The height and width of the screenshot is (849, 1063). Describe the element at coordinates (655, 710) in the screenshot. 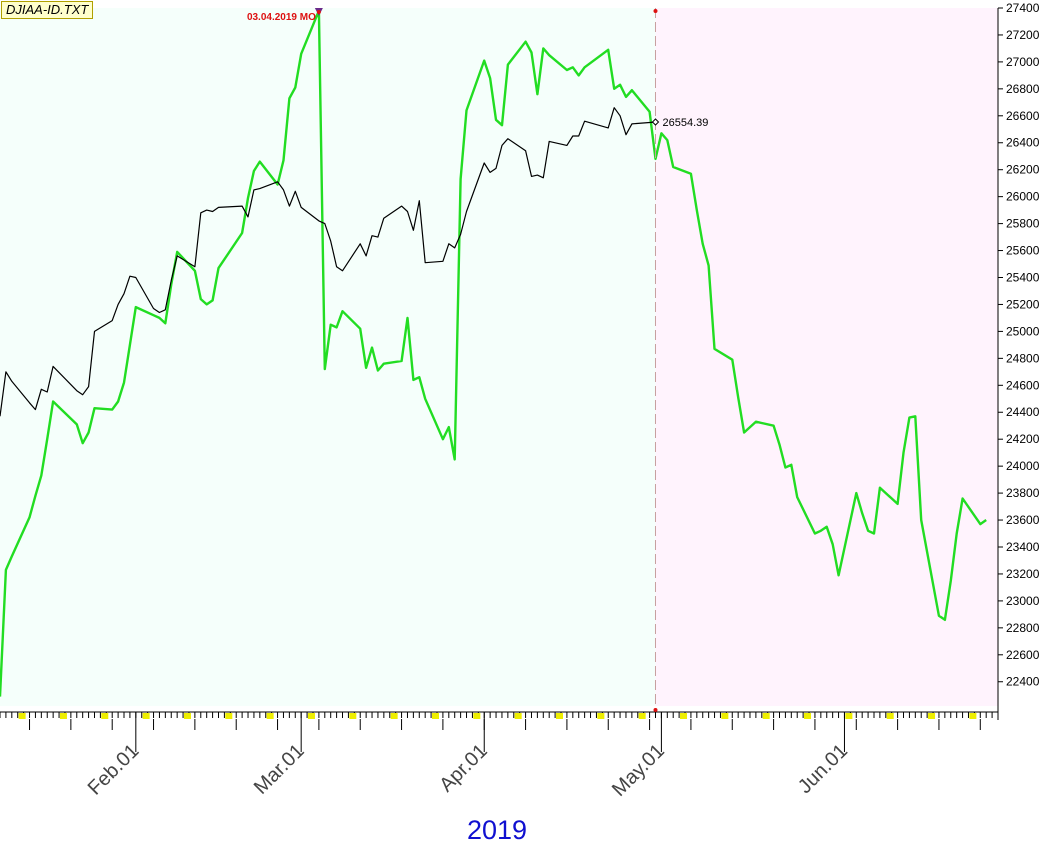

I see `divider-bottom-dot` at that location.